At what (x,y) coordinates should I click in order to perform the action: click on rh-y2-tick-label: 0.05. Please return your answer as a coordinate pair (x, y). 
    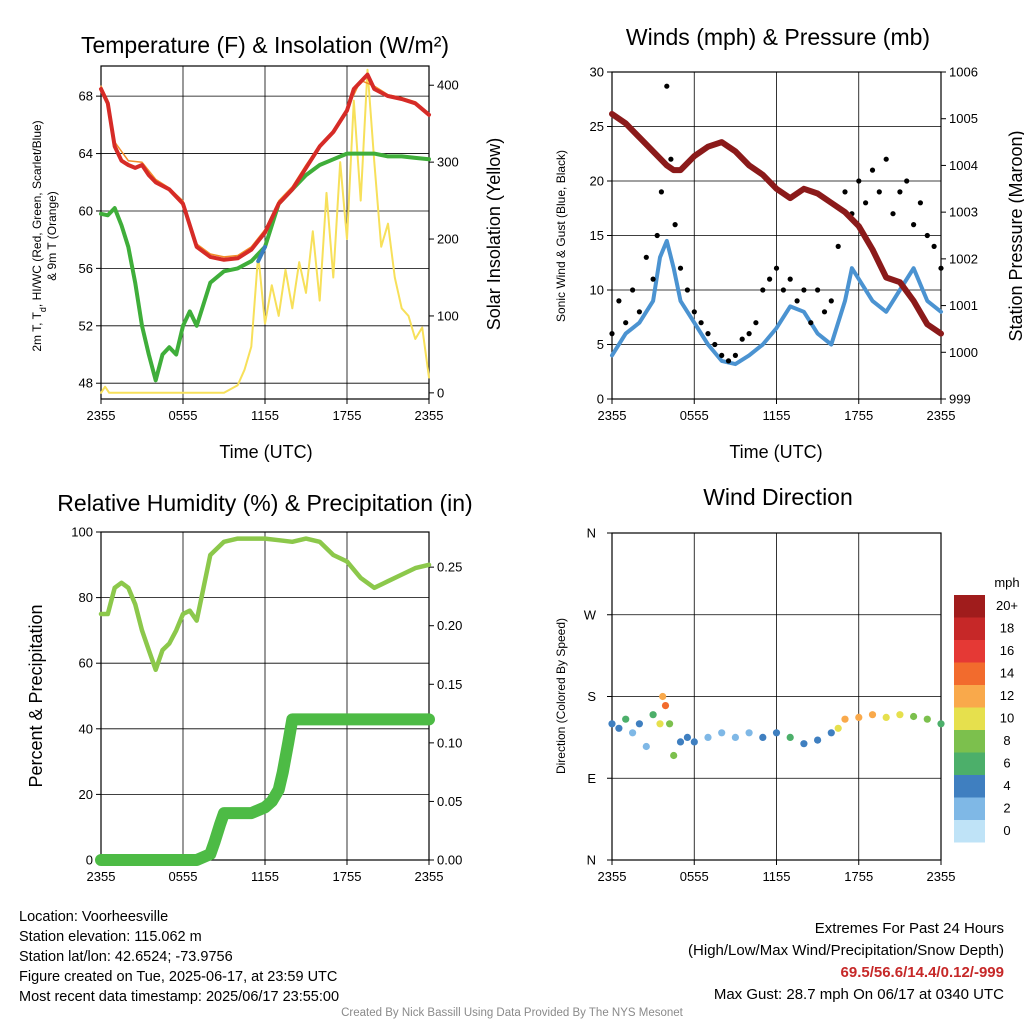
    Looking at the image, I should click on (449, 801).